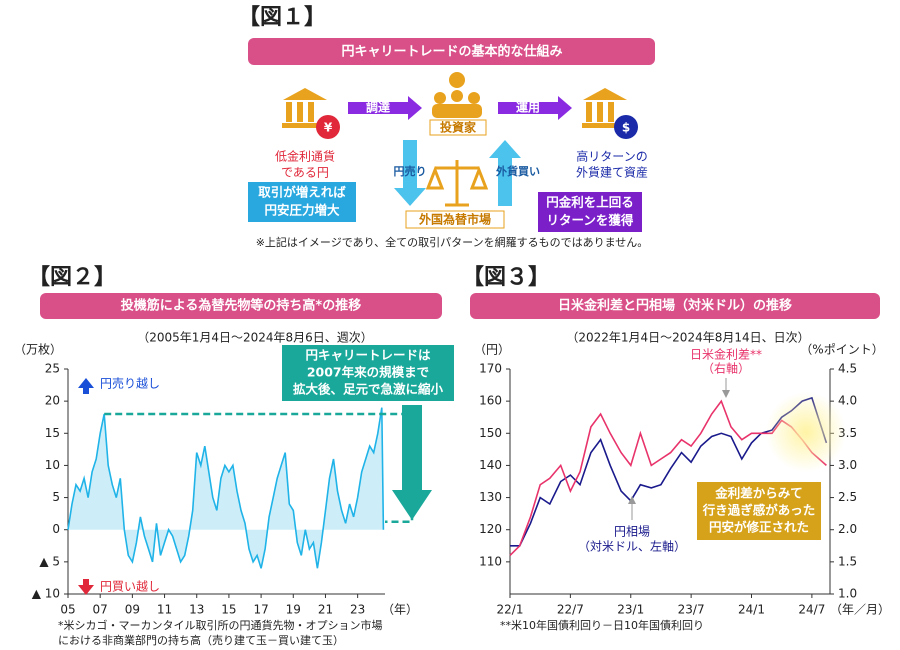 This screenshot has height=650, width=900. Describe the element at coordinates (847, 369) in the screenshot. I see `y2-tick-label: 4.5` at that location.